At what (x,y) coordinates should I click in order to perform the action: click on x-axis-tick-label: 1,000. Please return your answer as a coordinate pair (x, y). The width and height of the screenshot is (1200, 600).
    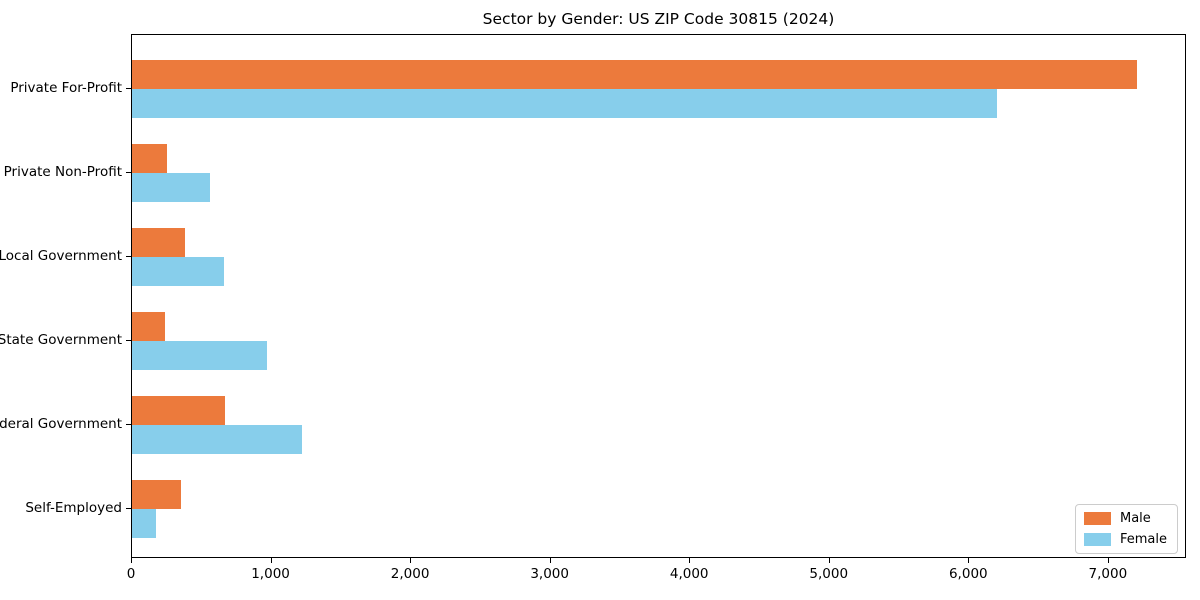
    Looking at the image, I should click on (270, 574).